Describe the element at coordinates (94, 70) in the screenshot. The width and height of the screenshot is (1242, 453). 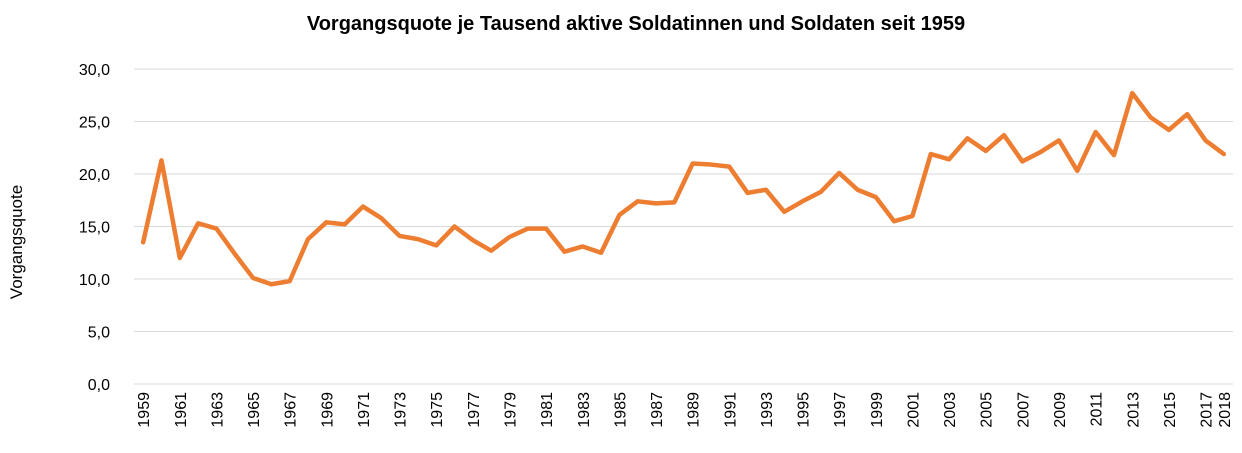
I see `y-tick-label: 30,0` at that location.